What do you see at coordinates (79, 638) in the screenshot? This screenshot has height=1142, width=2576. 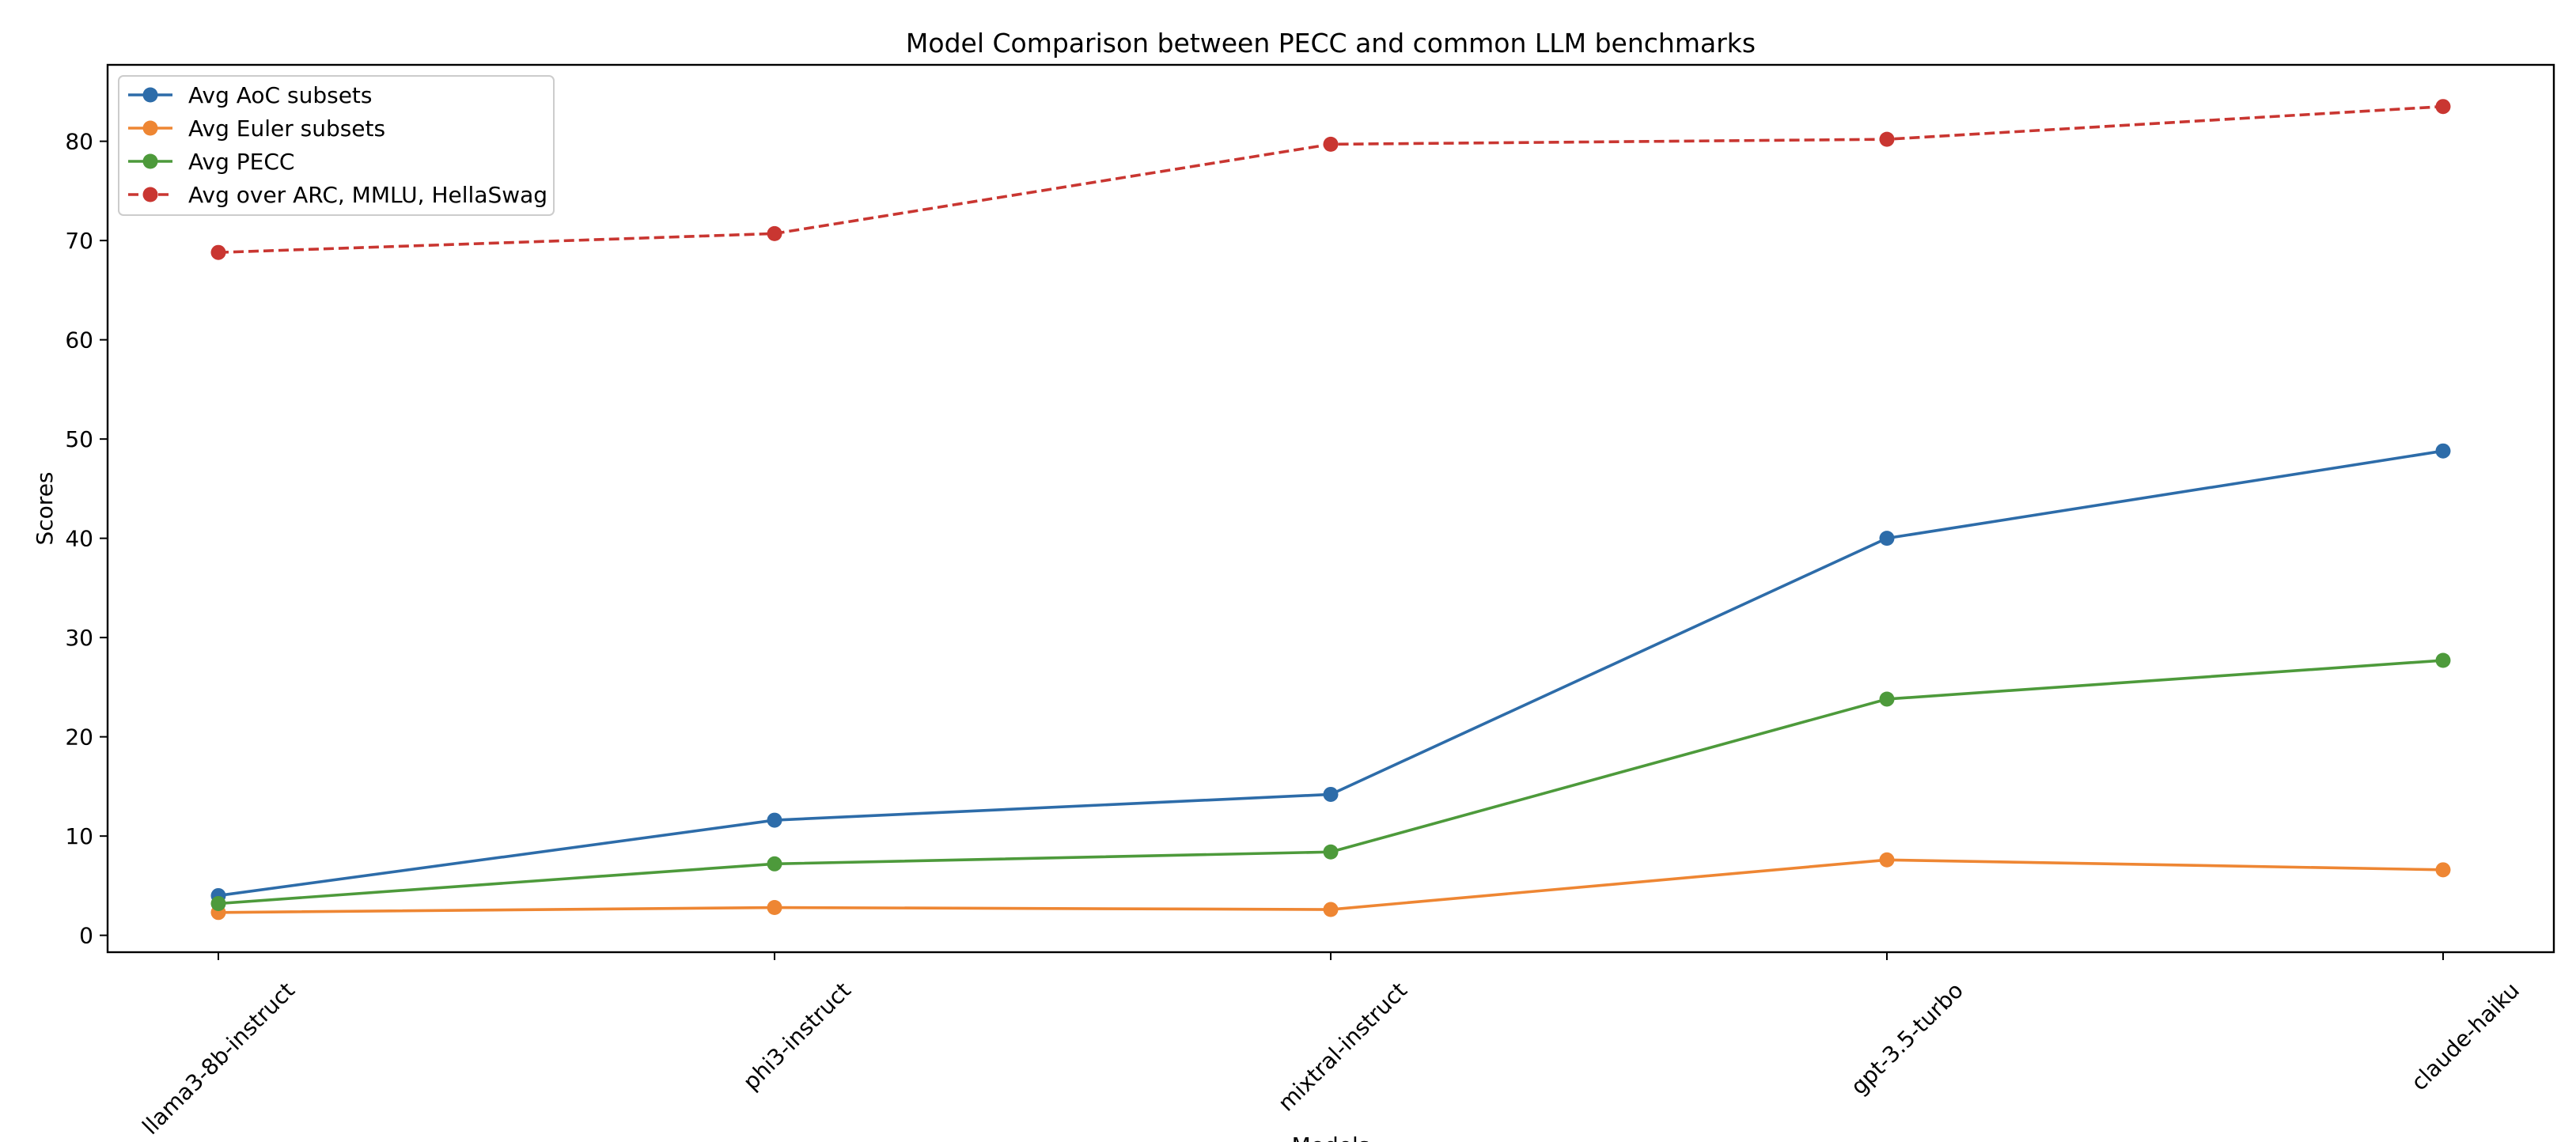 I see `y-tick-label: 30` at bounding box center [79, 638].